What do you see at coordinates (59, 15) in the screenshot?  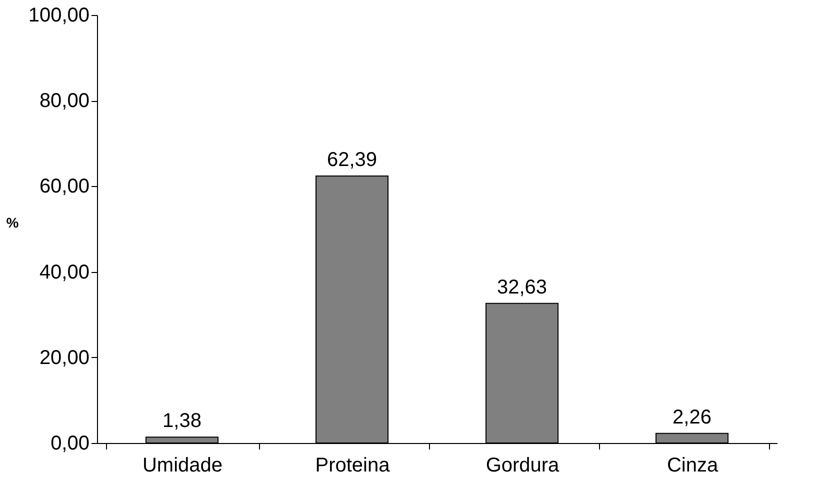 I see `y-tick-label: 100,00` at bounding box center [59, 15].